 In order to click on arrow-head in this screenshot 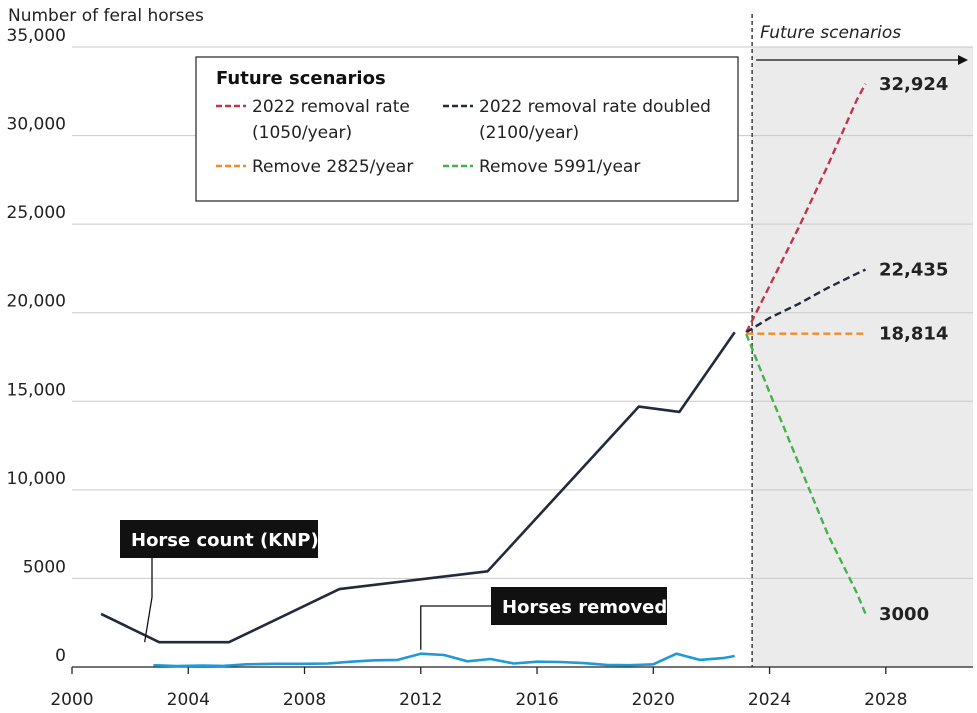, I will do `click(963, 60)`.